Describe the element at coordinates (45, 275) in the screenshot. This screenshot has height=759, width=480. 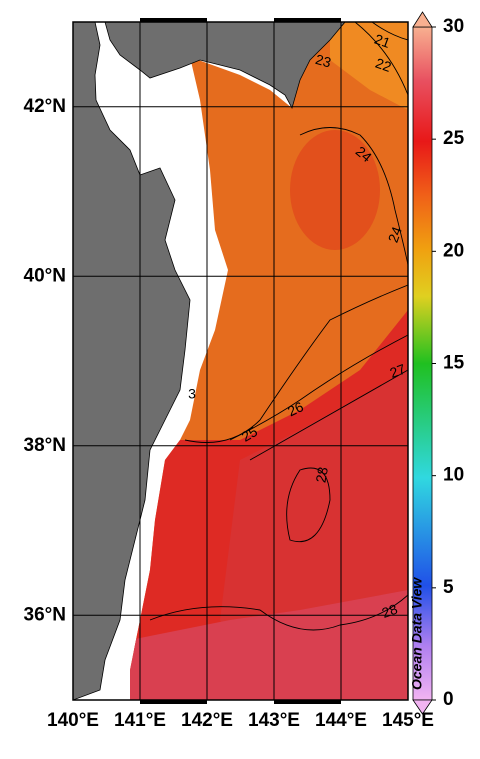
I see `lat-tick-label: 40°N` at that location.